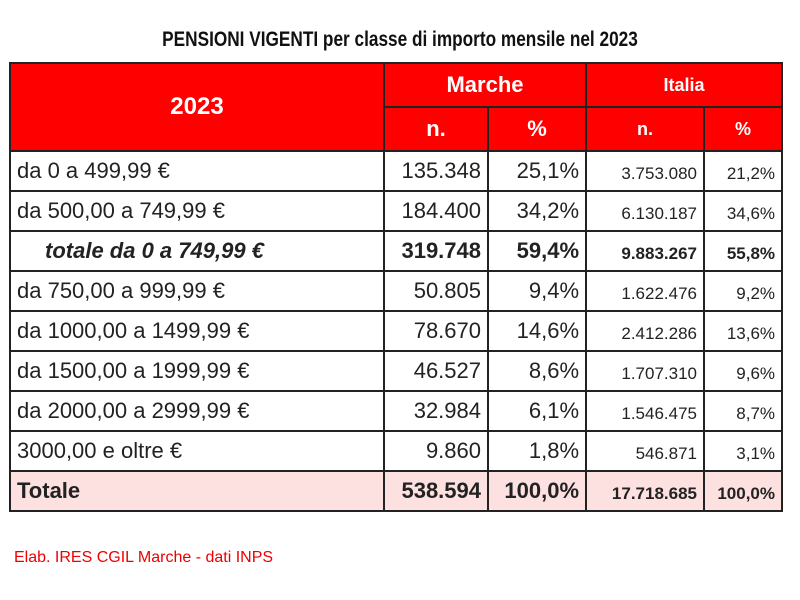 The height and width of the screenshot is (600, 800). I want to click on italia-percent: 55,8%, so click(743, 251).